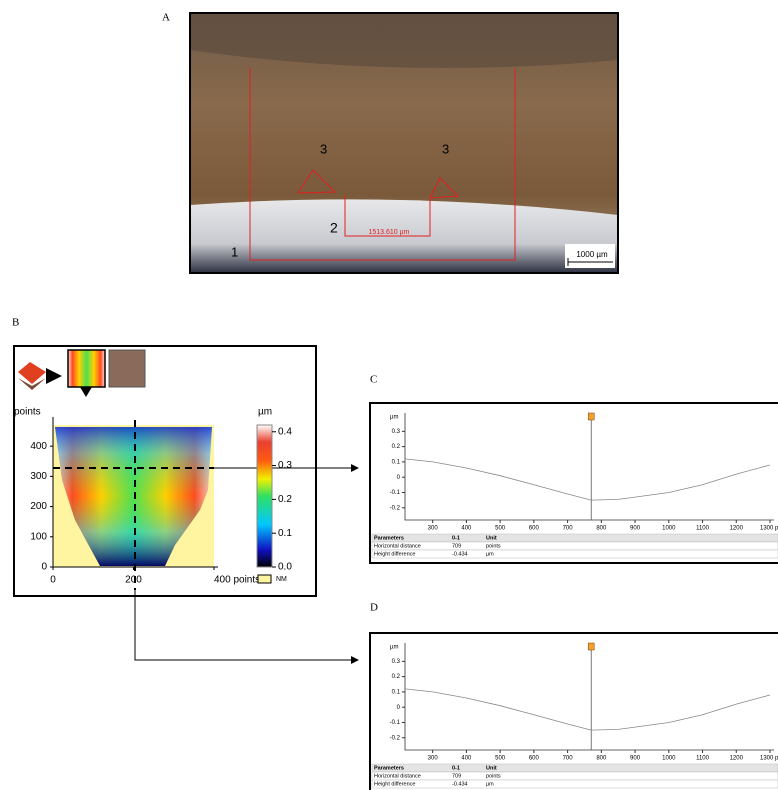 The width and height of the screenshot is (778, 790). I want to click on marker-label: 2, so click(334, 228).